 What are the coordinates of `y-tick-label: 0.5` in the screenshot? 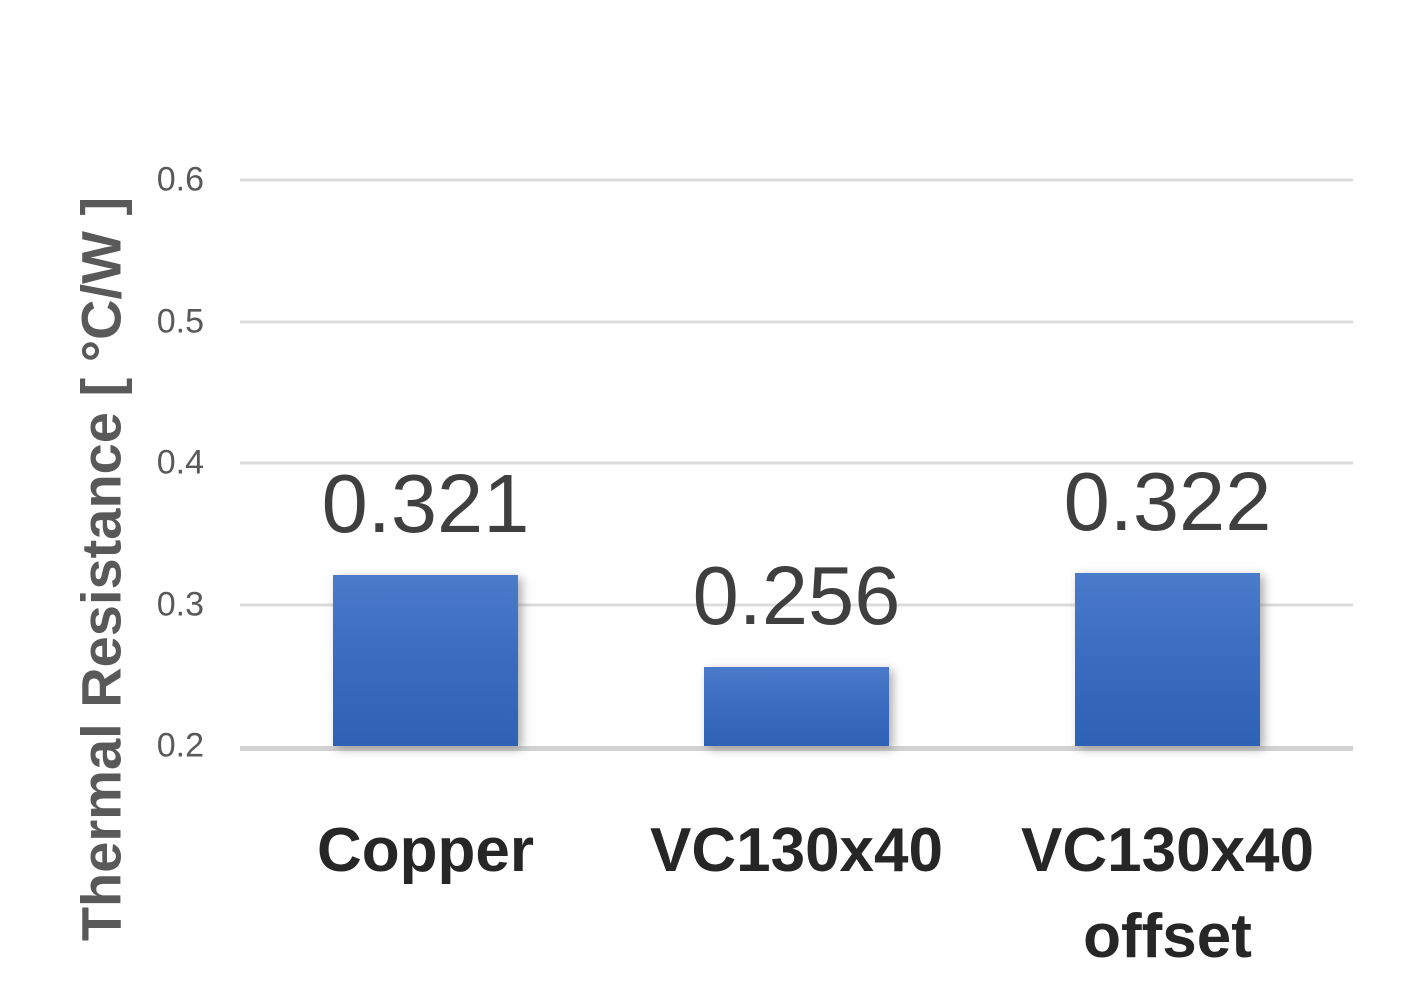 It's located at (180, 321).